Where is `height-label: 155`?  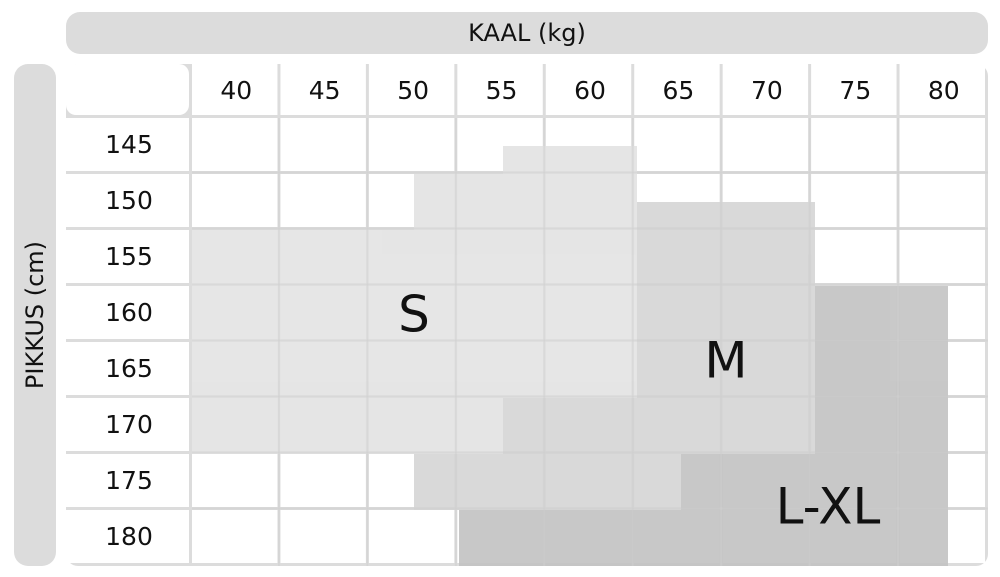 height-label: 155 is located at coordinates (129, 256).